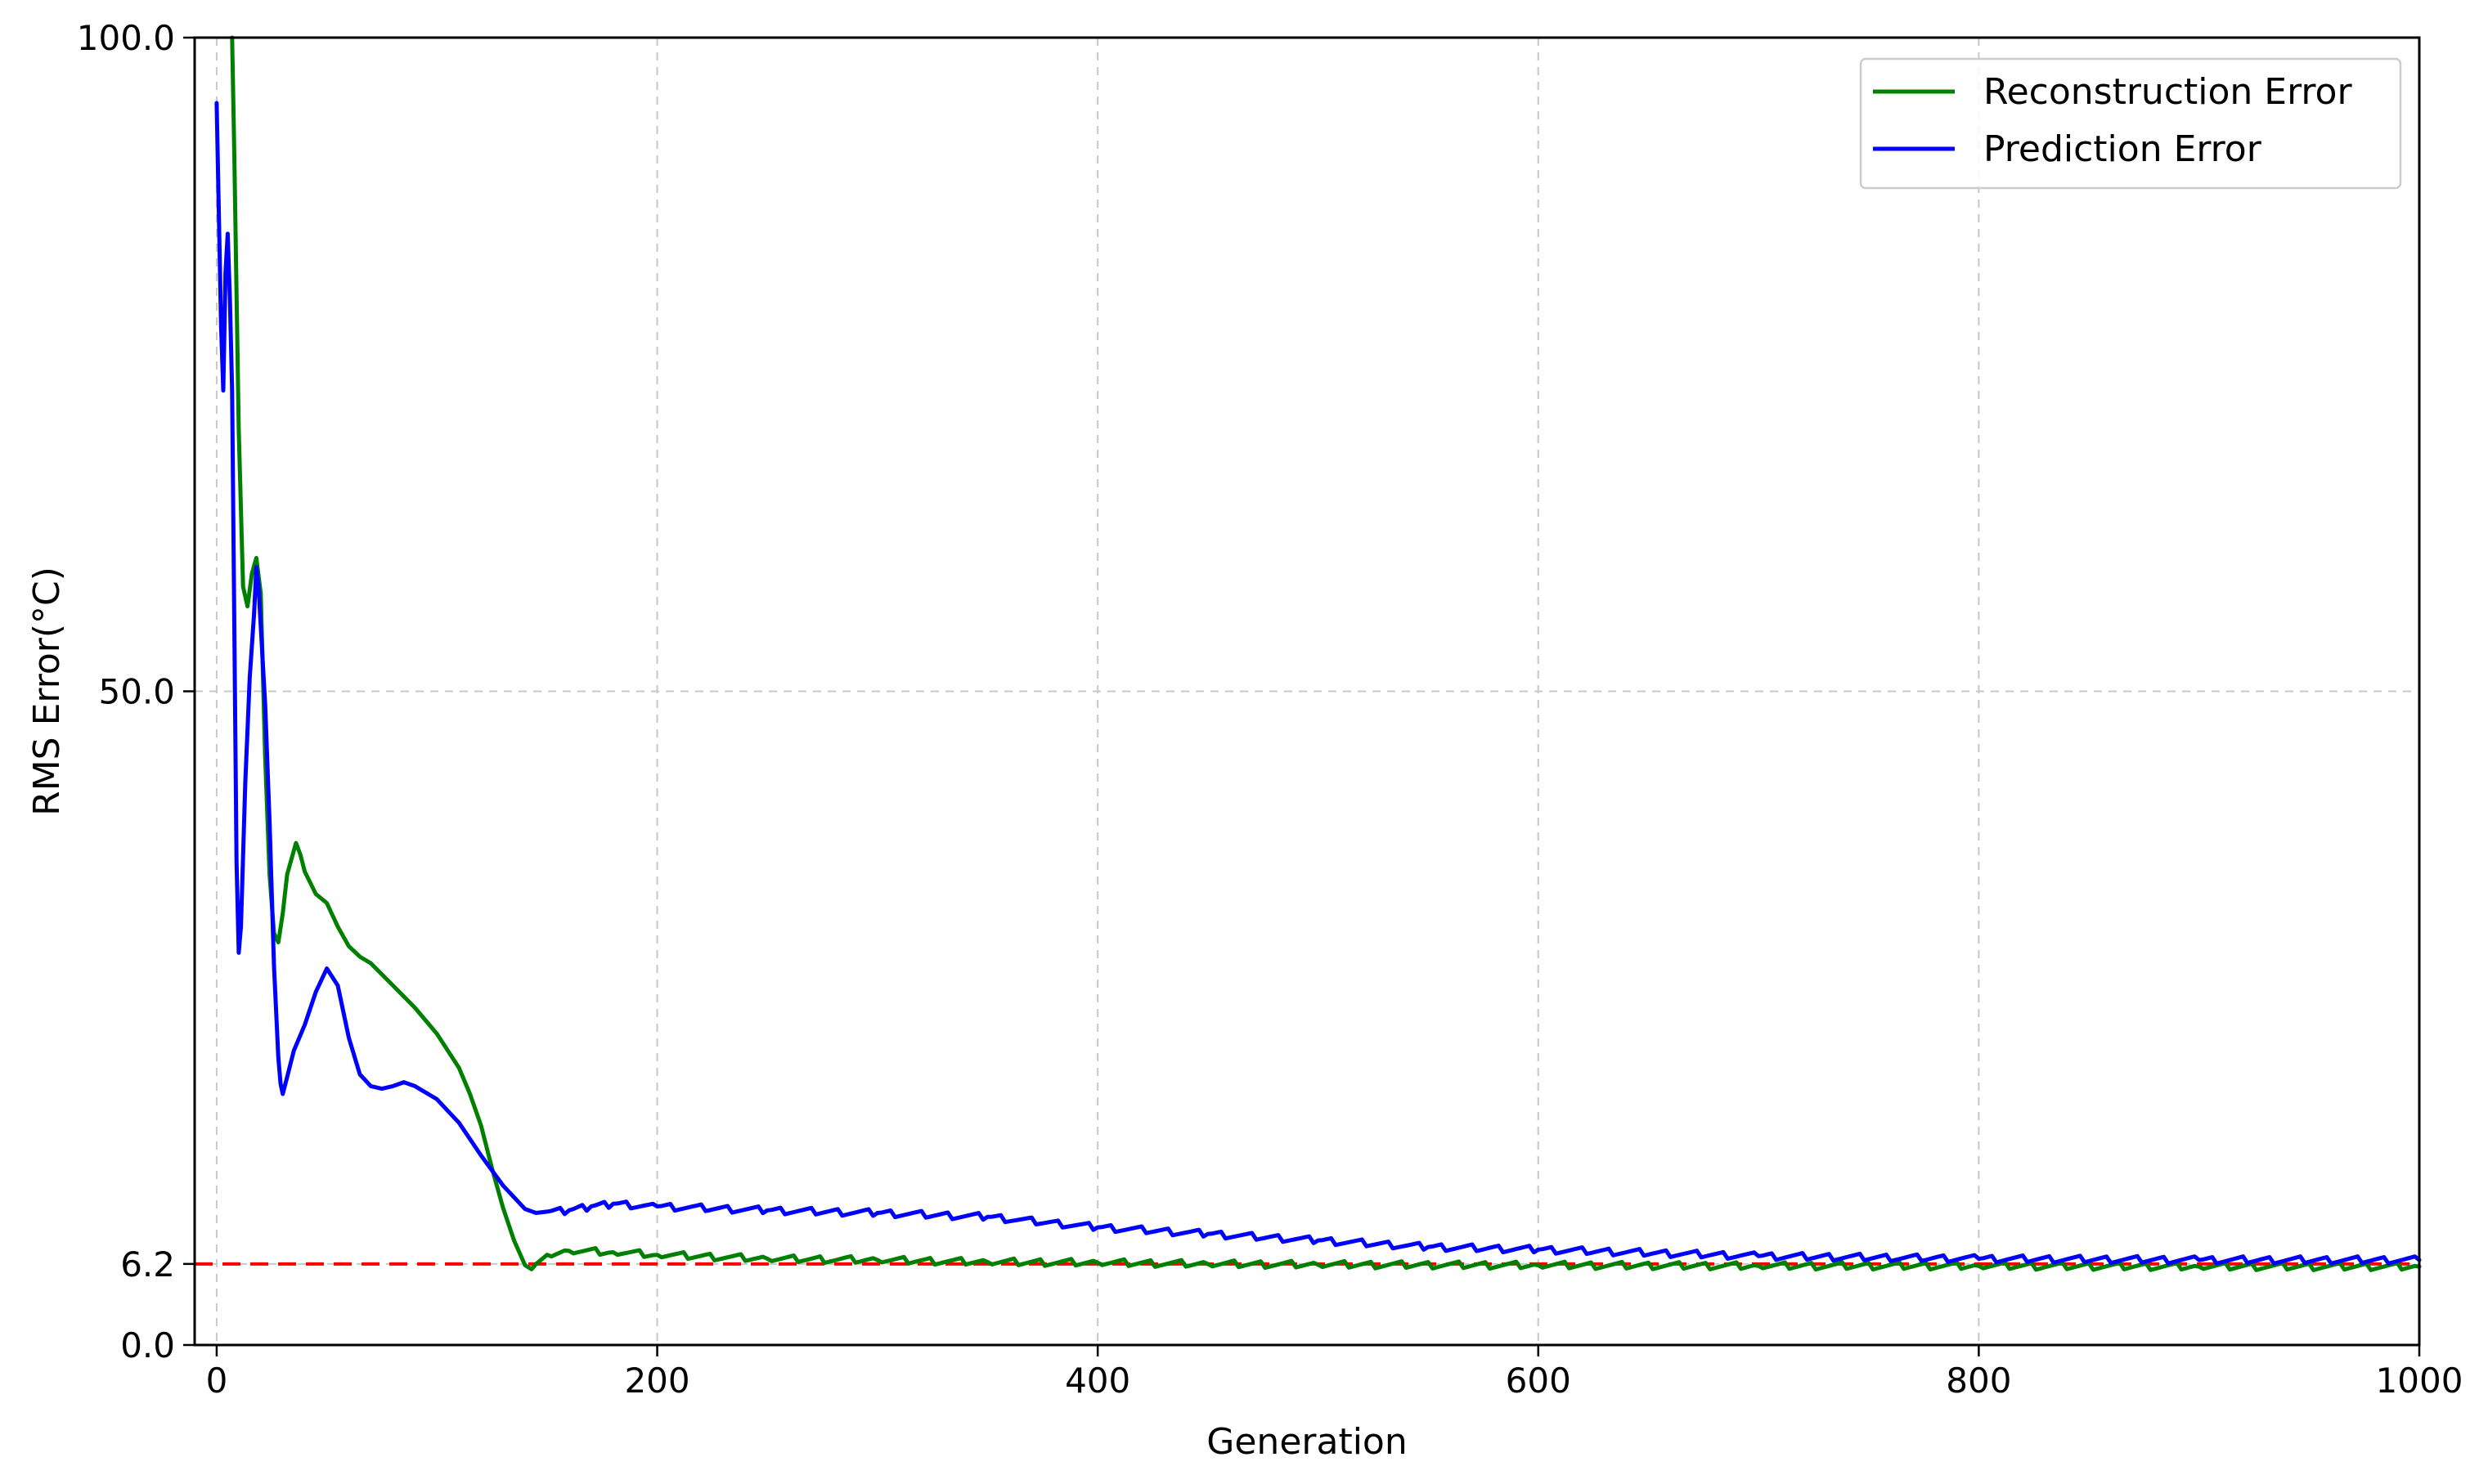  Describe the element at coordinates (1306, 1442) in the screenshot. I see `x-axis-label: Generation` at that location.